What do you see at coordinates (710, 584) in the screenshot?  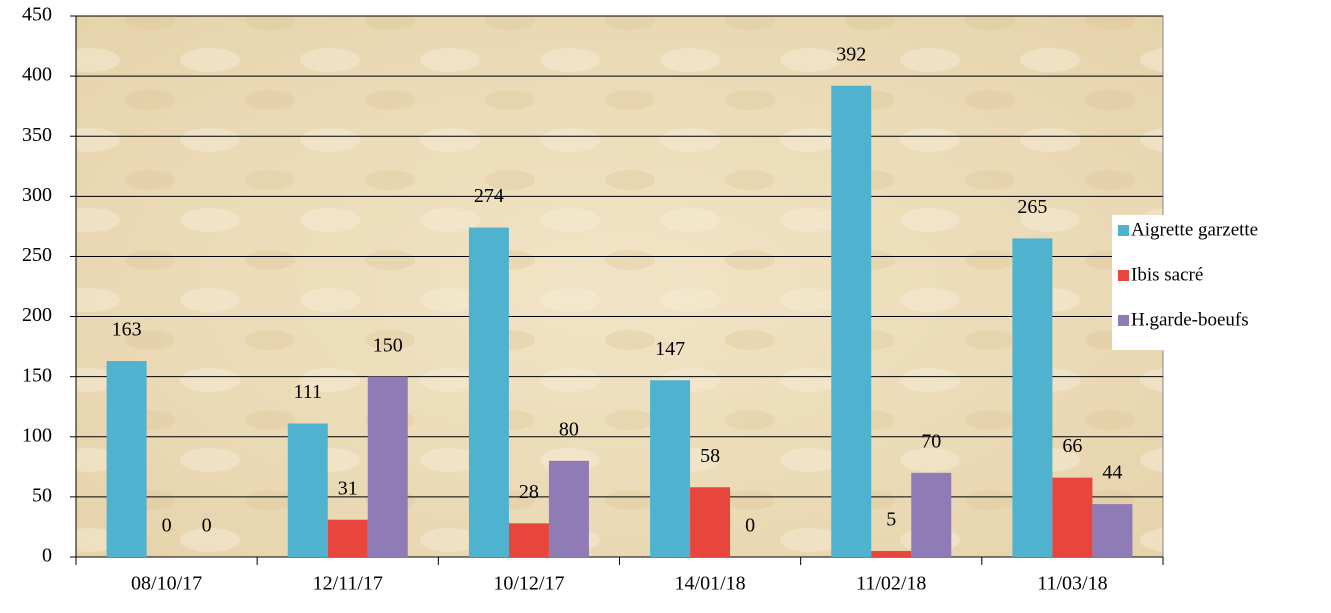 I see `x-tick-label: 14/01/18` at bounding box center [710, 584].